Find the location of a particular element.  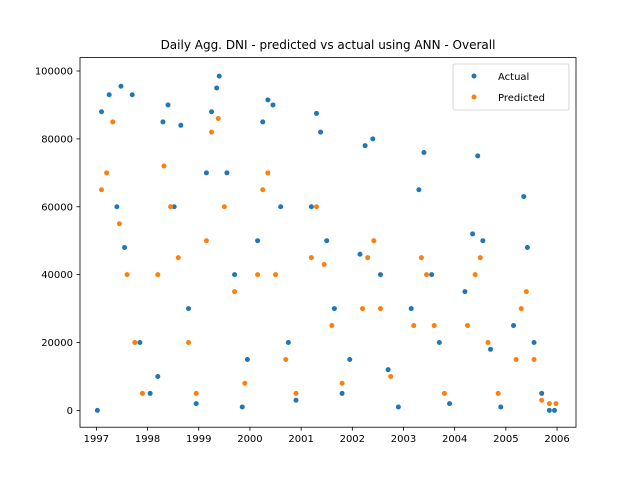

legend-label-actual: Actual is located at coordinates (513, 77).